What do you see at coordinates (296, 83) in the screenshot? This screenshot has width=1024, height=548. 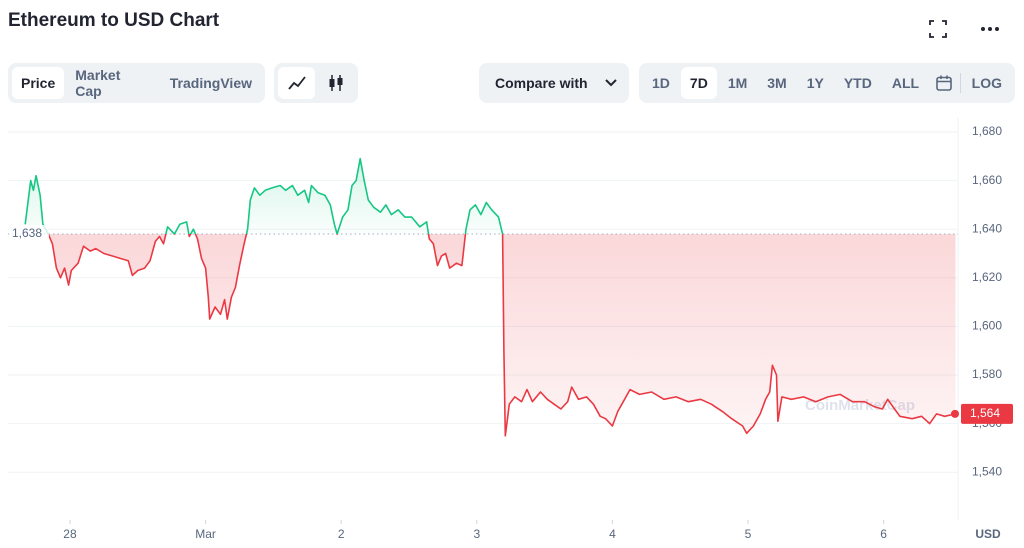 I see `line-style-button` at bounding box center [296, 83].